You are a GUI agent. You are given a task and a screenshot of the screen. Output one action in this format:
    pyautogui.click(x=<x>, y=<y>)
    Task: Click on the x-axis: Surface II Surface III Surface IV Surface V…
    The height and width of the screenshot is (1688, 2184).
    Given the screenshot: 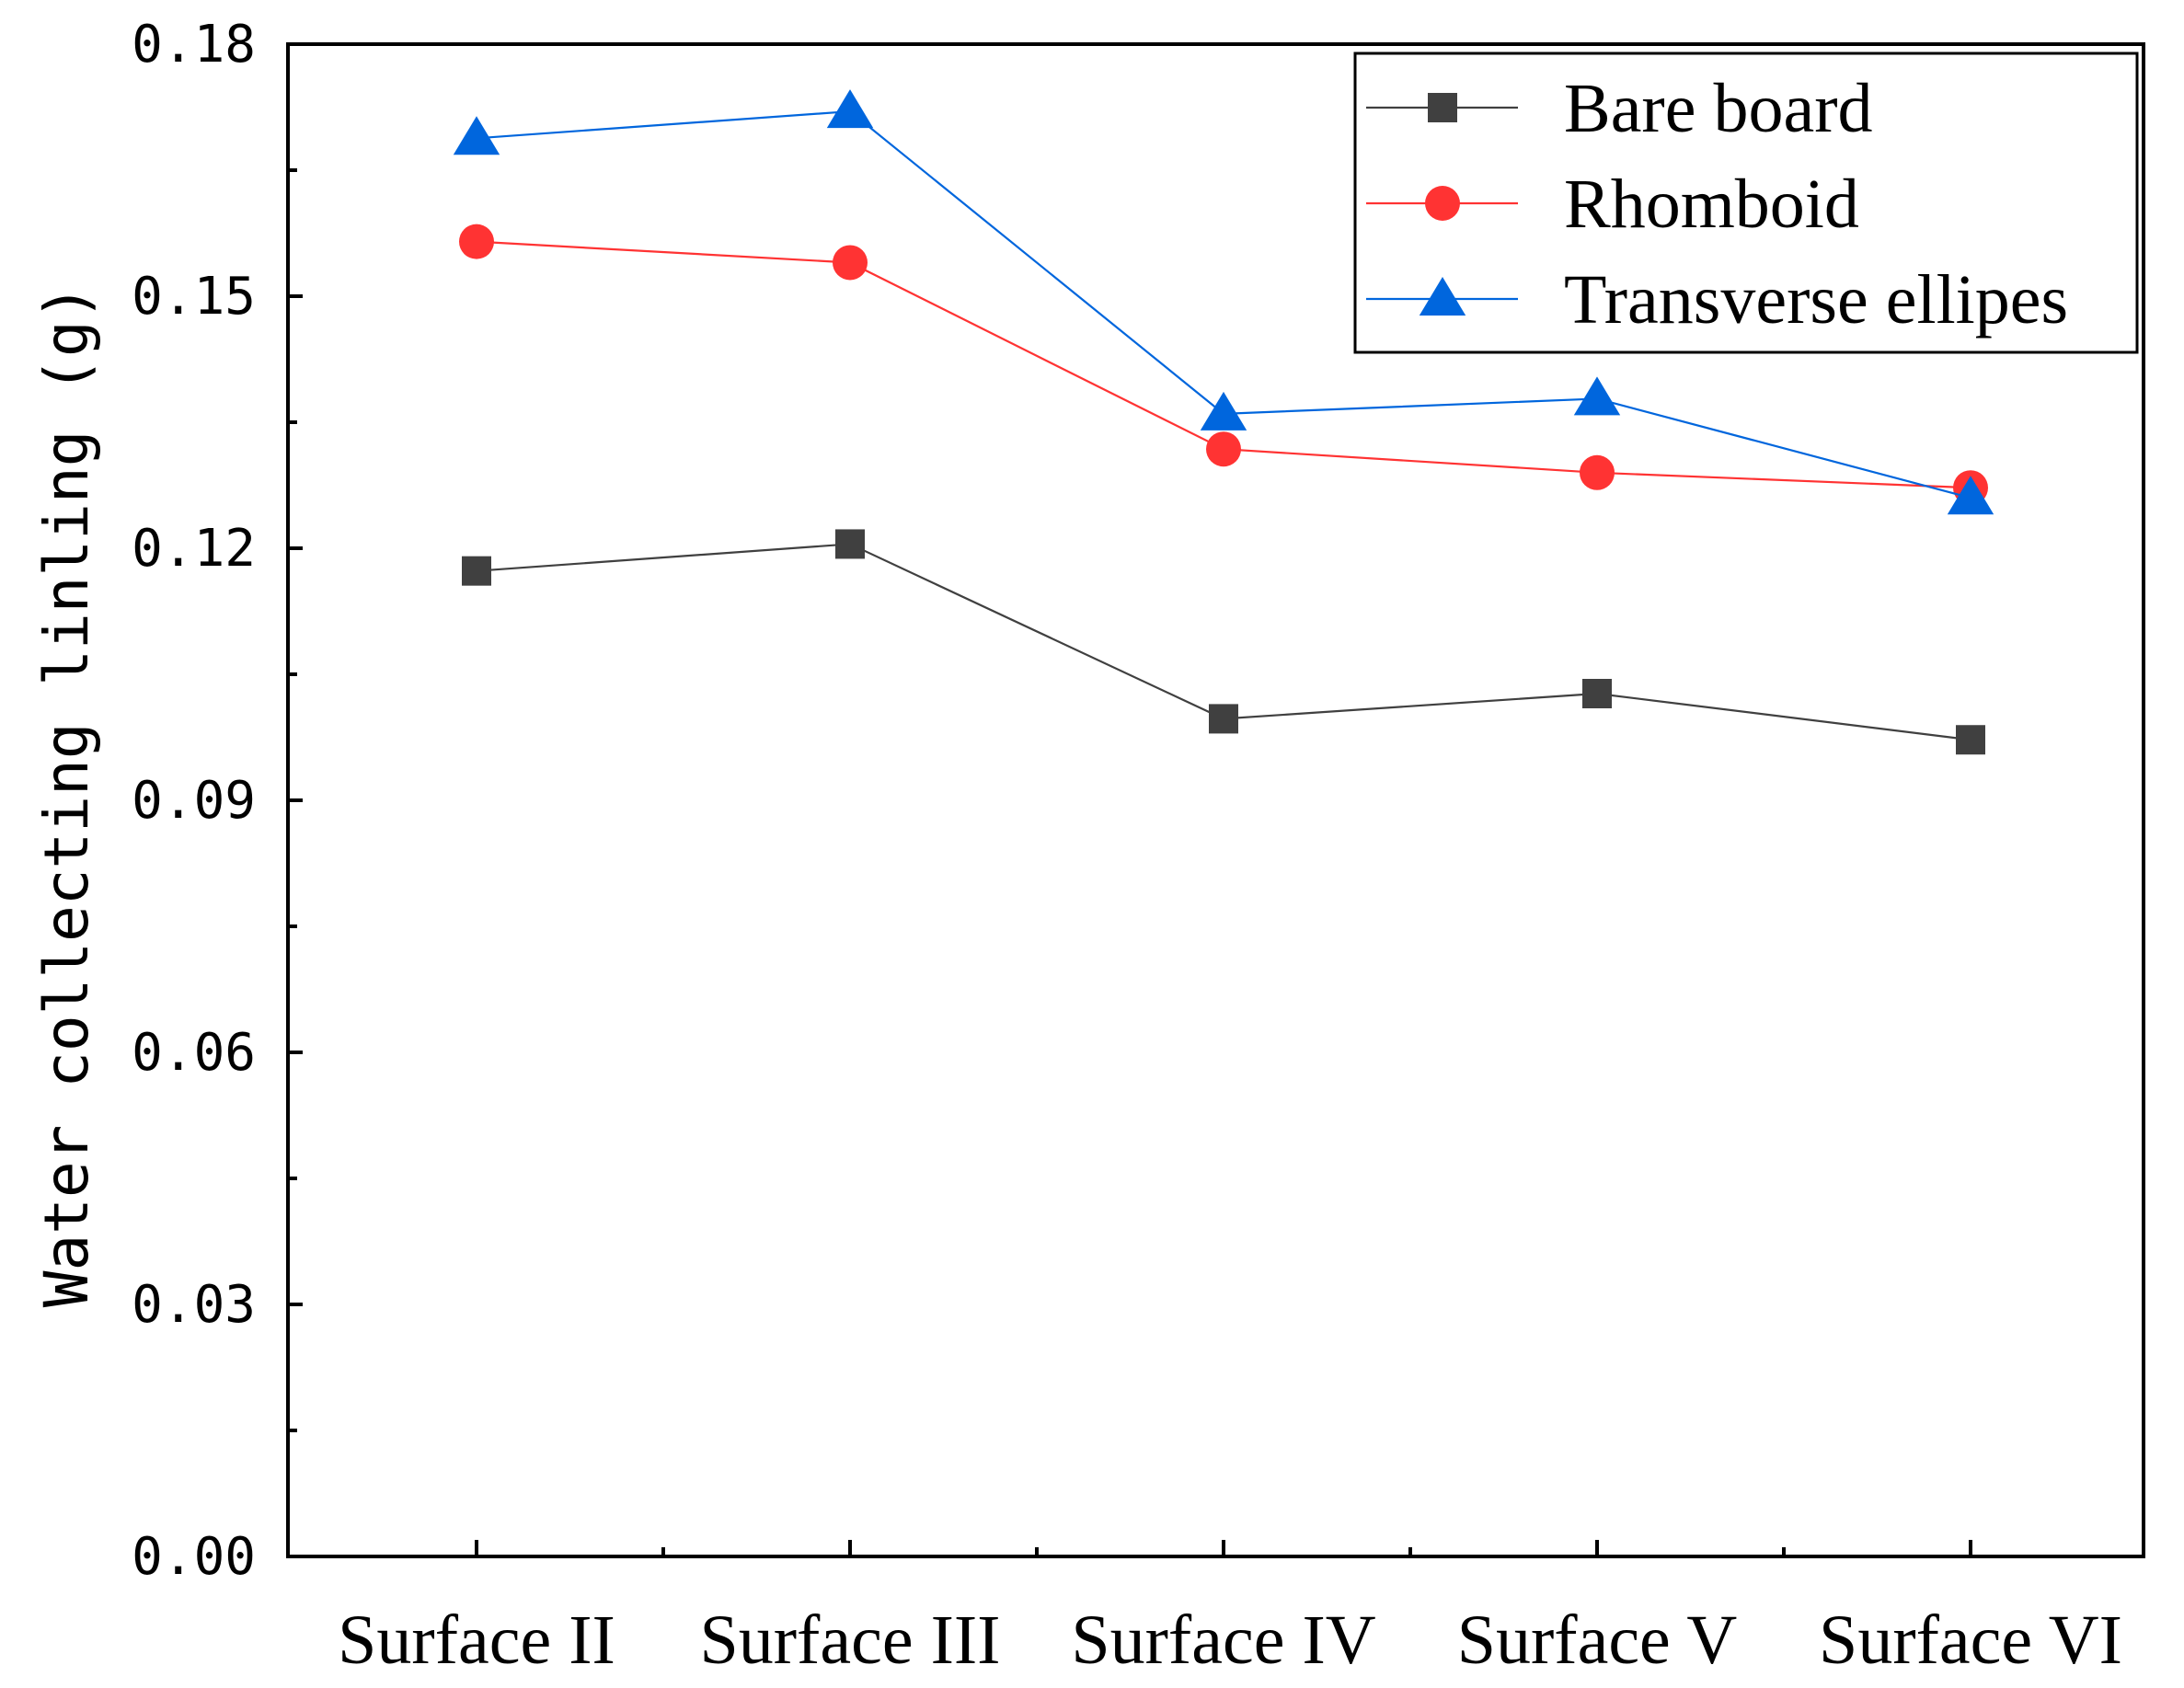 What is the action you would take?
    pyautogui.click(x=1230, y=1610)
    